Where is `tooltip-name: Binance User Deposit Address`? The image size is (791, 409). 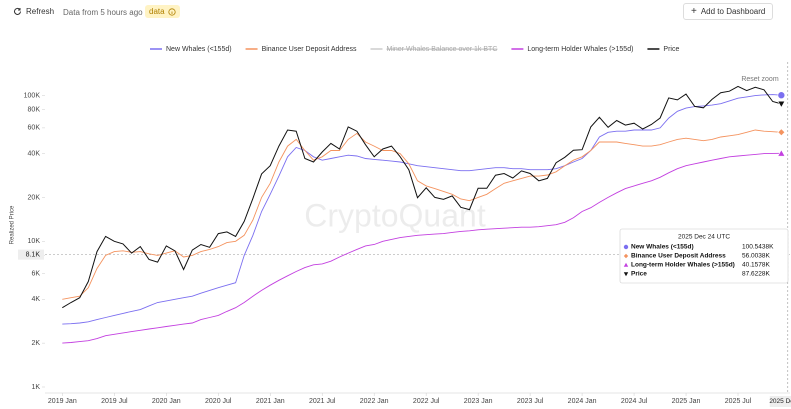
tooltip-name: Binance User Deposit Address is located at coordinates (678, 256).